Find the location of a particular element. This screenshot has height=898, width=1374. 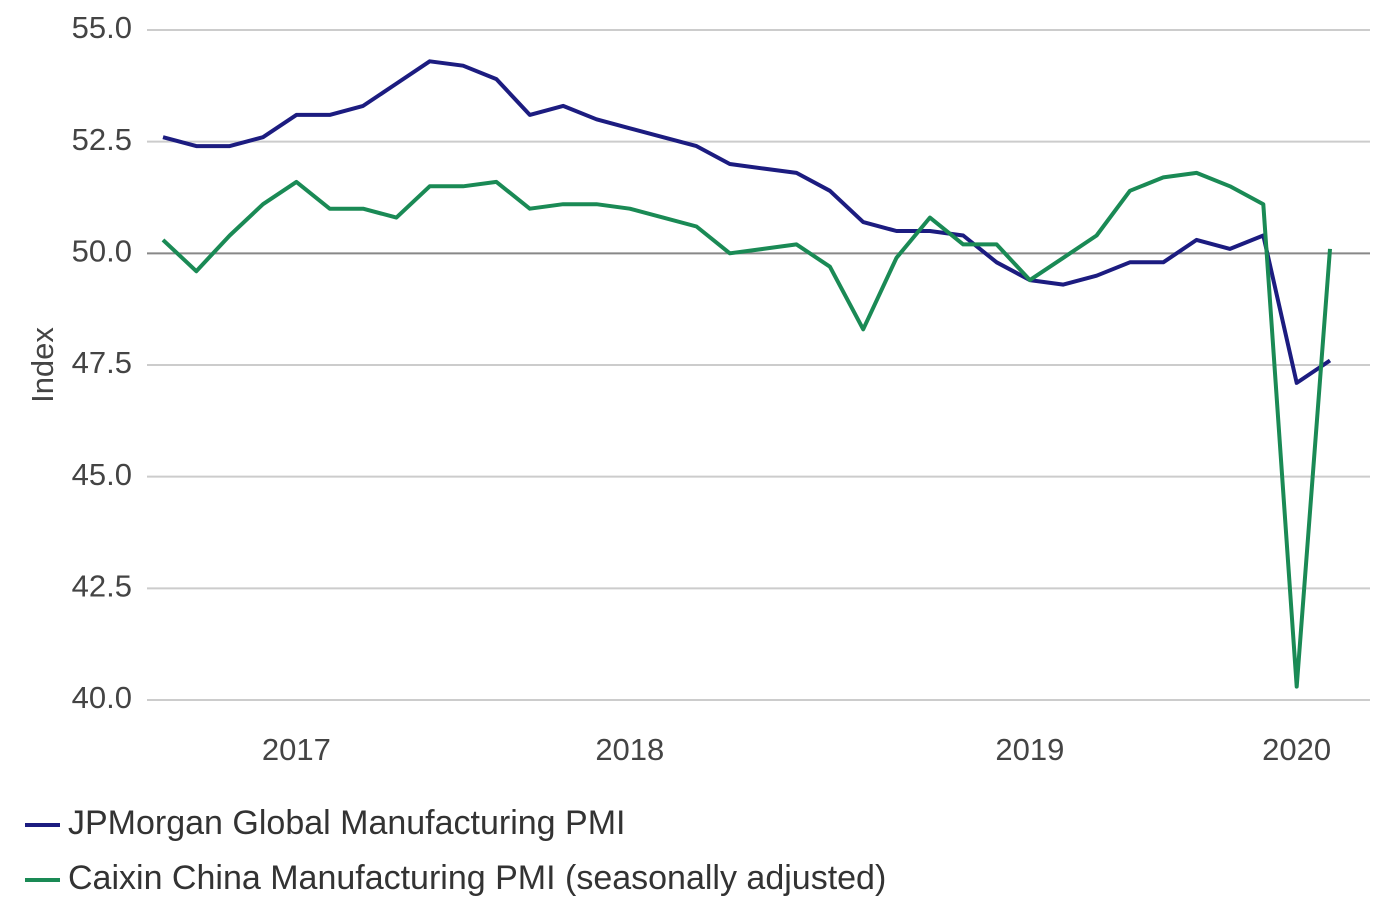

x-tick-label: 2018 is located at coordinates (629, 749).